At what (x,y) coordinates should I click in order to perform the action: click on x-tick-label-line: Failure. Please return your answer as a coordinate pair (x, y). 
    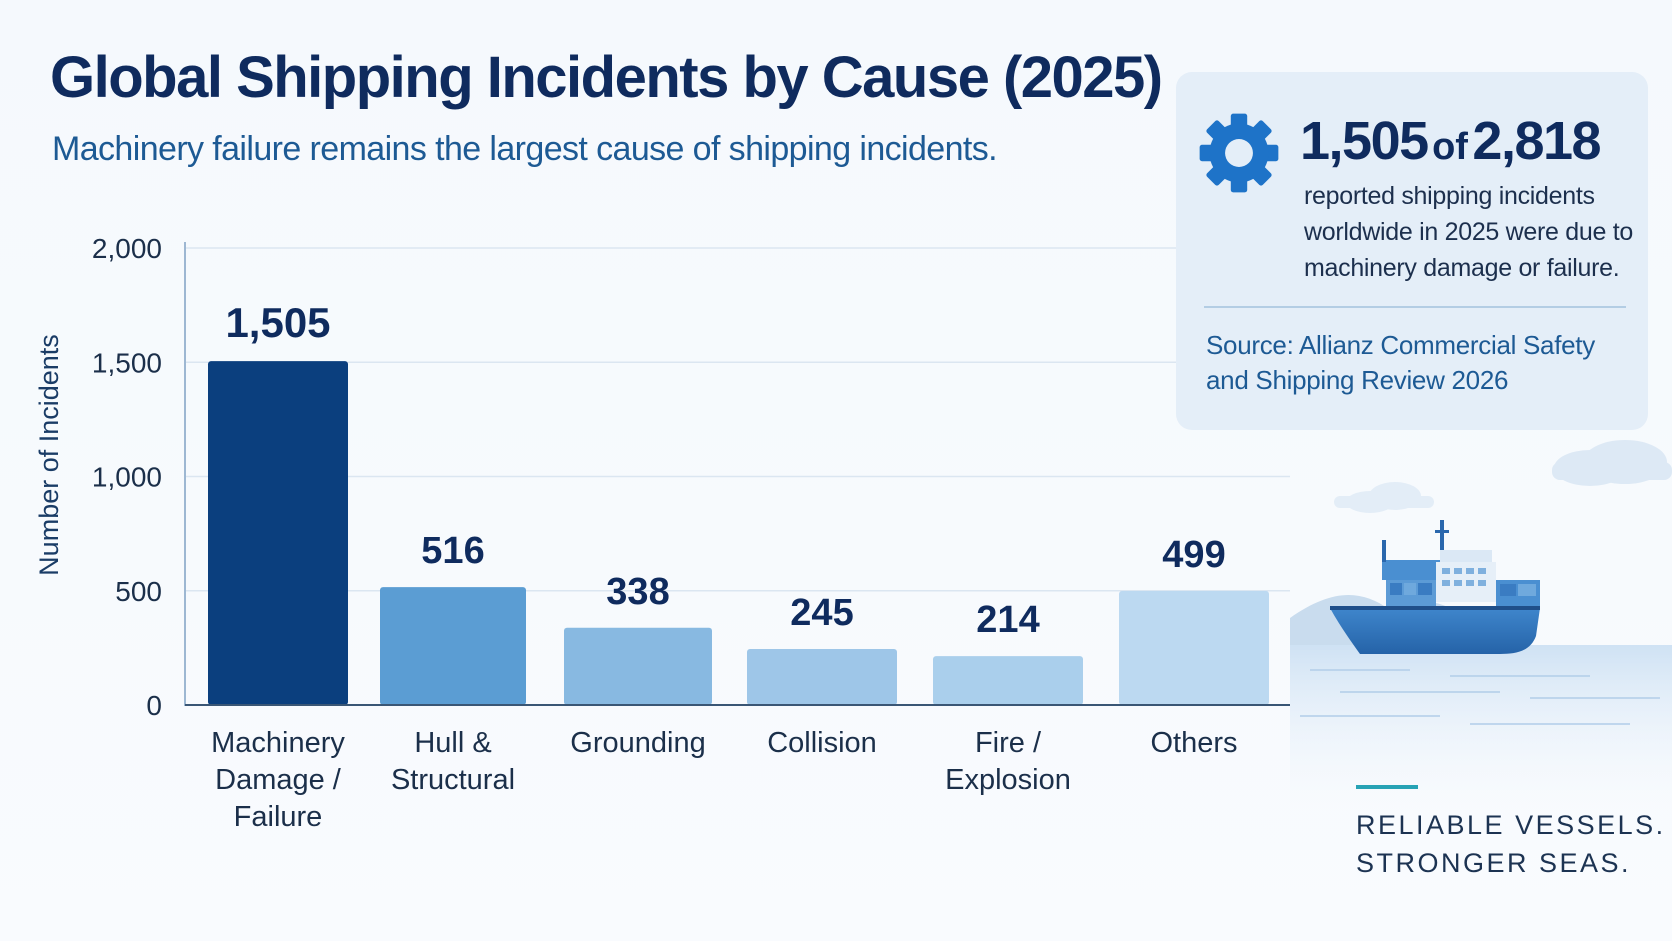
    Looking at the image, I should click on (278, 817).